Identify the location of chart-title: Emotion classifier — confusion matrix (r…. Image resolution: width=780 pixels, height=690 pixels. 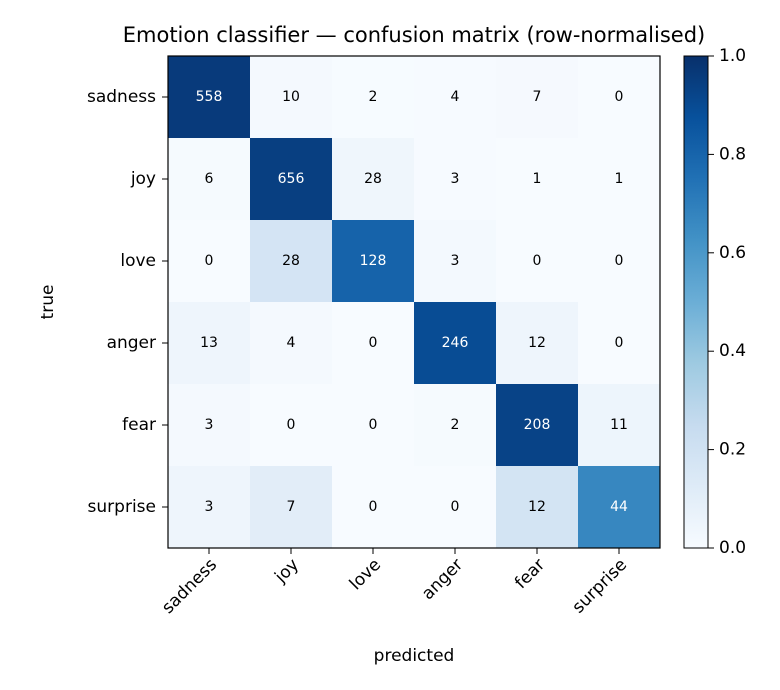
(414, 35).